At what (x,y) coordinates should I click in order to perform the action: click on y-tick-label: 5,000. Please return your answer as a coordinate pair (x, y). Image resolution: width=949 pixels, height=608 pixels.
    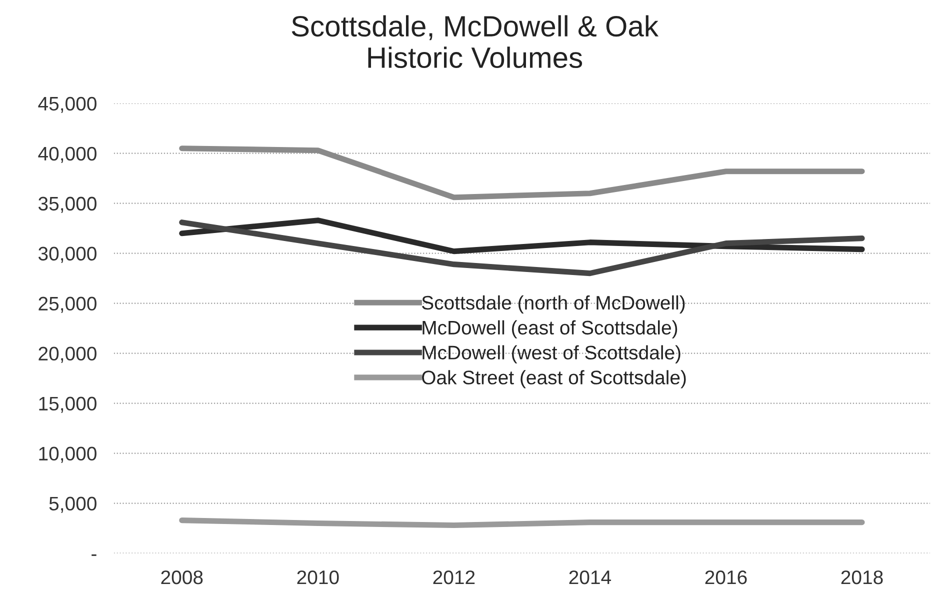
    Looking at the image, I should click on (72, 504).